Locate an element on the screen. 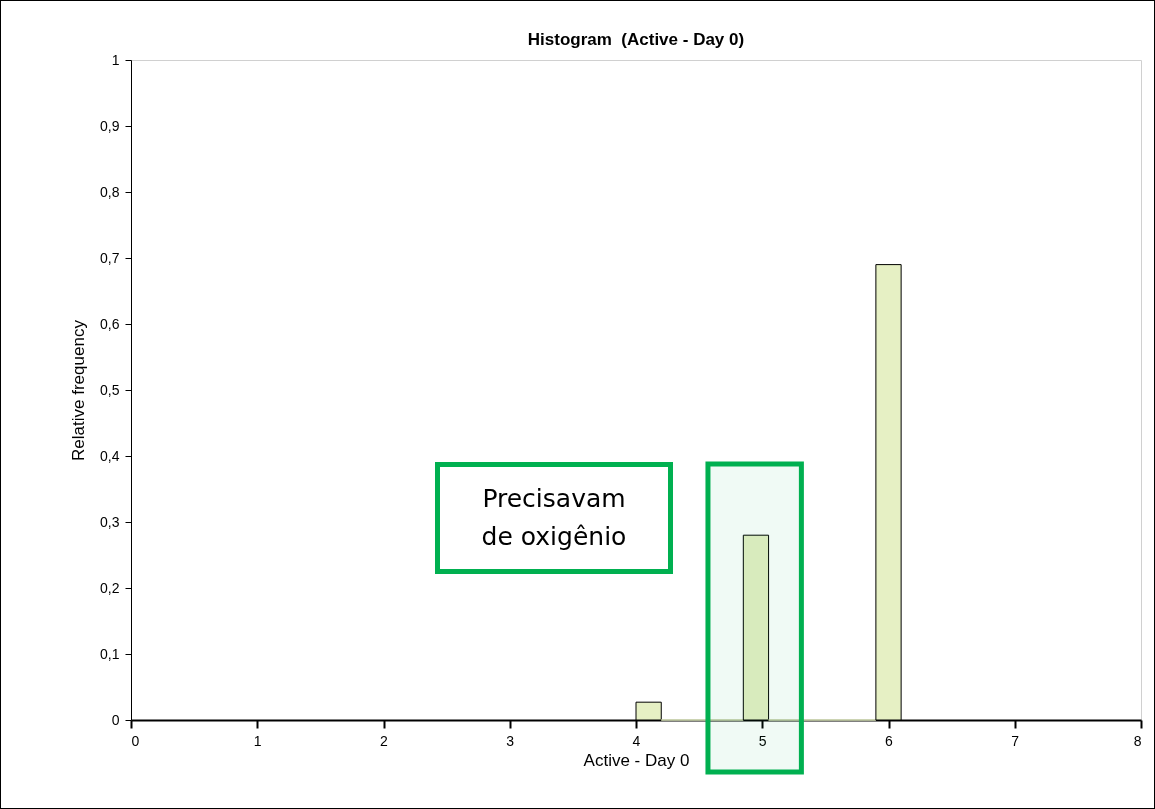  y-tick-label: 0,2 is located at coordinates (110, 587).